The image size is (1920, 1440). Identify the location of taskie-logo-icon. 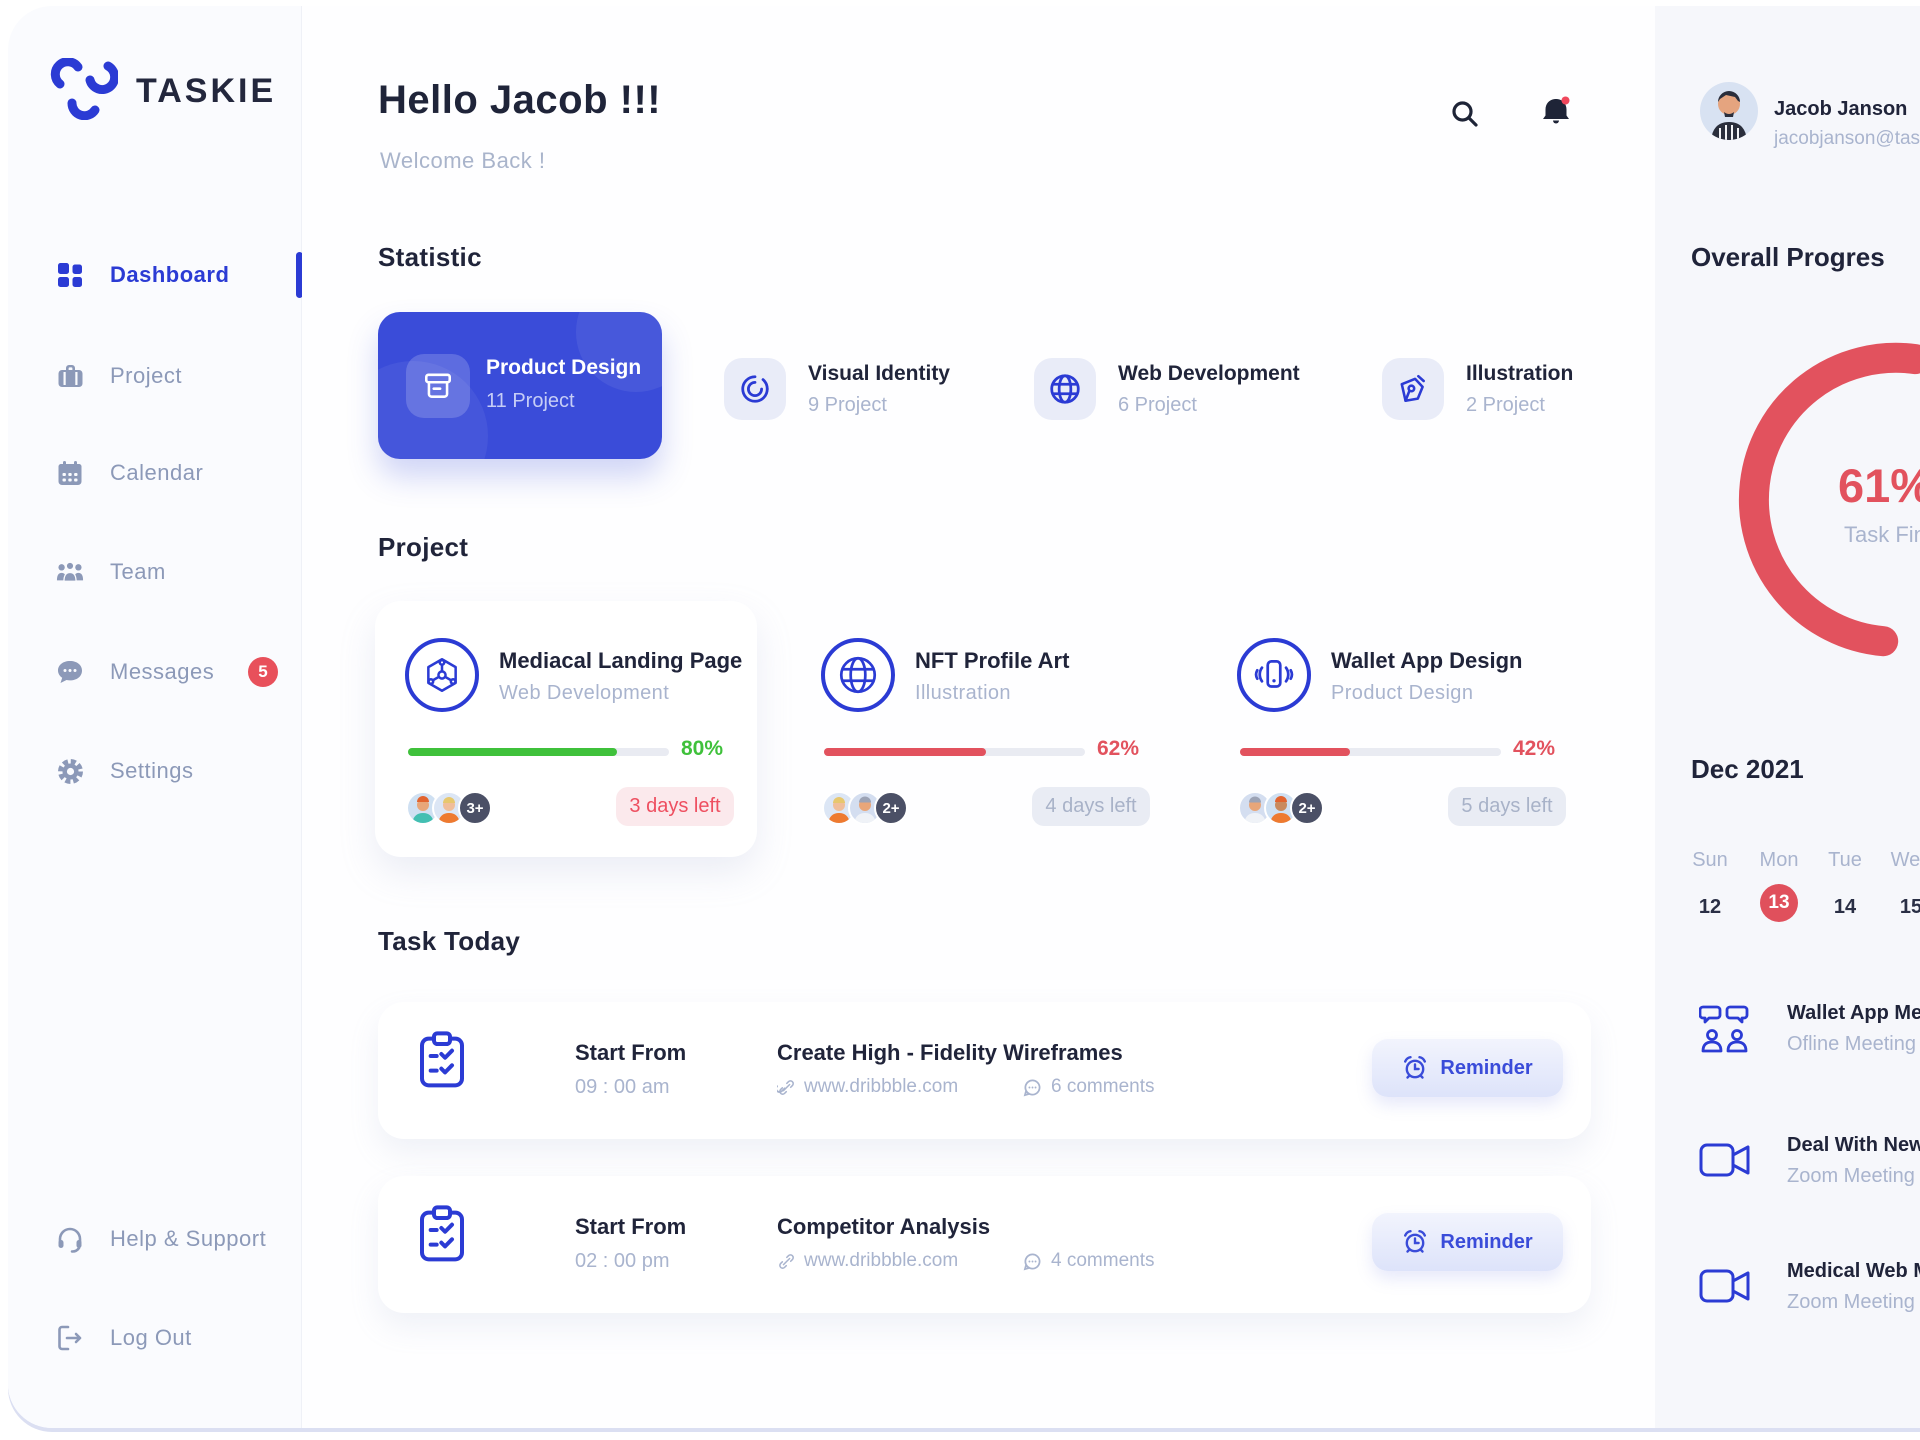
(85, 91).